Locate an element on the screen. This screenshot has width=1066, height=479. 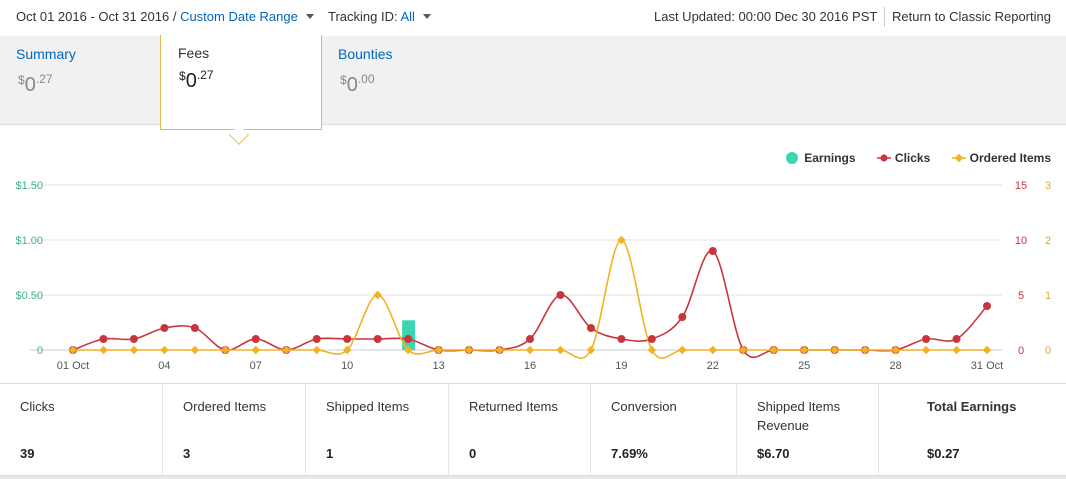
right-axis-ordered-tick: 2 is located at coordinates (1048, 241).